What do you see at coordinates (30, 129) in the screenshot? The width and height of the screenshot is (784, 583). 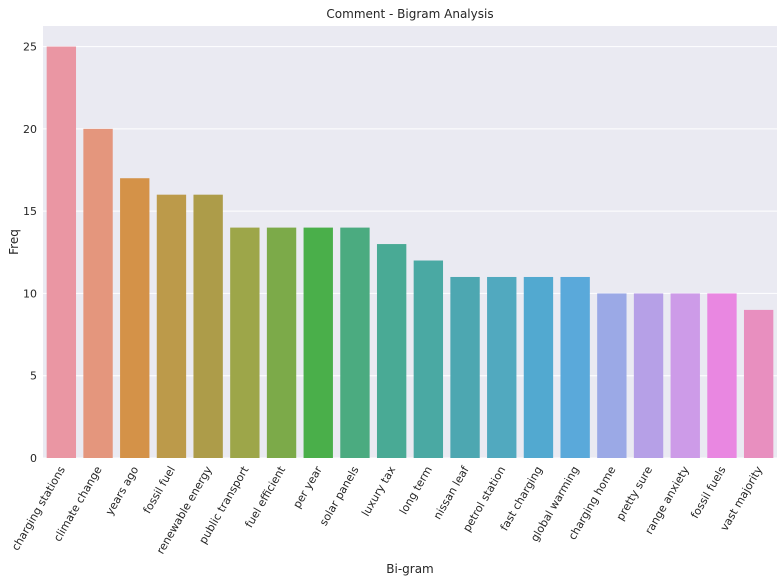 I see `y-tick-label: 20` at bounding box center [30, 129].